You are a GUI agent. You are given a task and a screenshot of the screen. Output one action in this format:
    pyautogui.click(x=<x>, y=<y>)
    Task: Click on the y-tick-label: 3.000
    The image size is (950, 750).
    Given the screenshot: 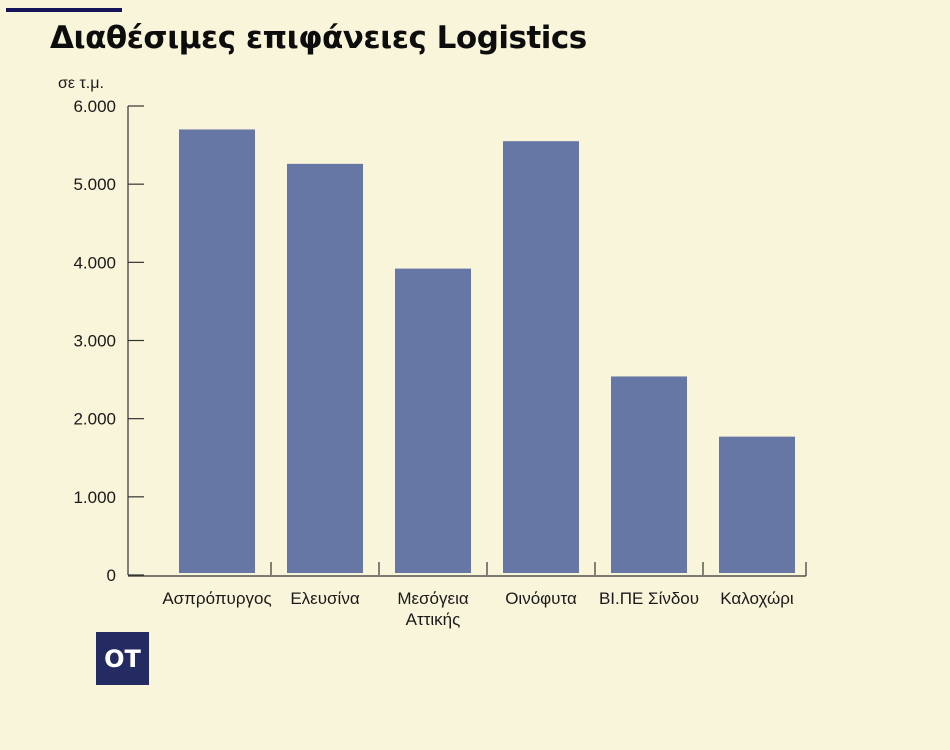 What is the action you would take?
    pyautogui.click(x=94, y=341)
    